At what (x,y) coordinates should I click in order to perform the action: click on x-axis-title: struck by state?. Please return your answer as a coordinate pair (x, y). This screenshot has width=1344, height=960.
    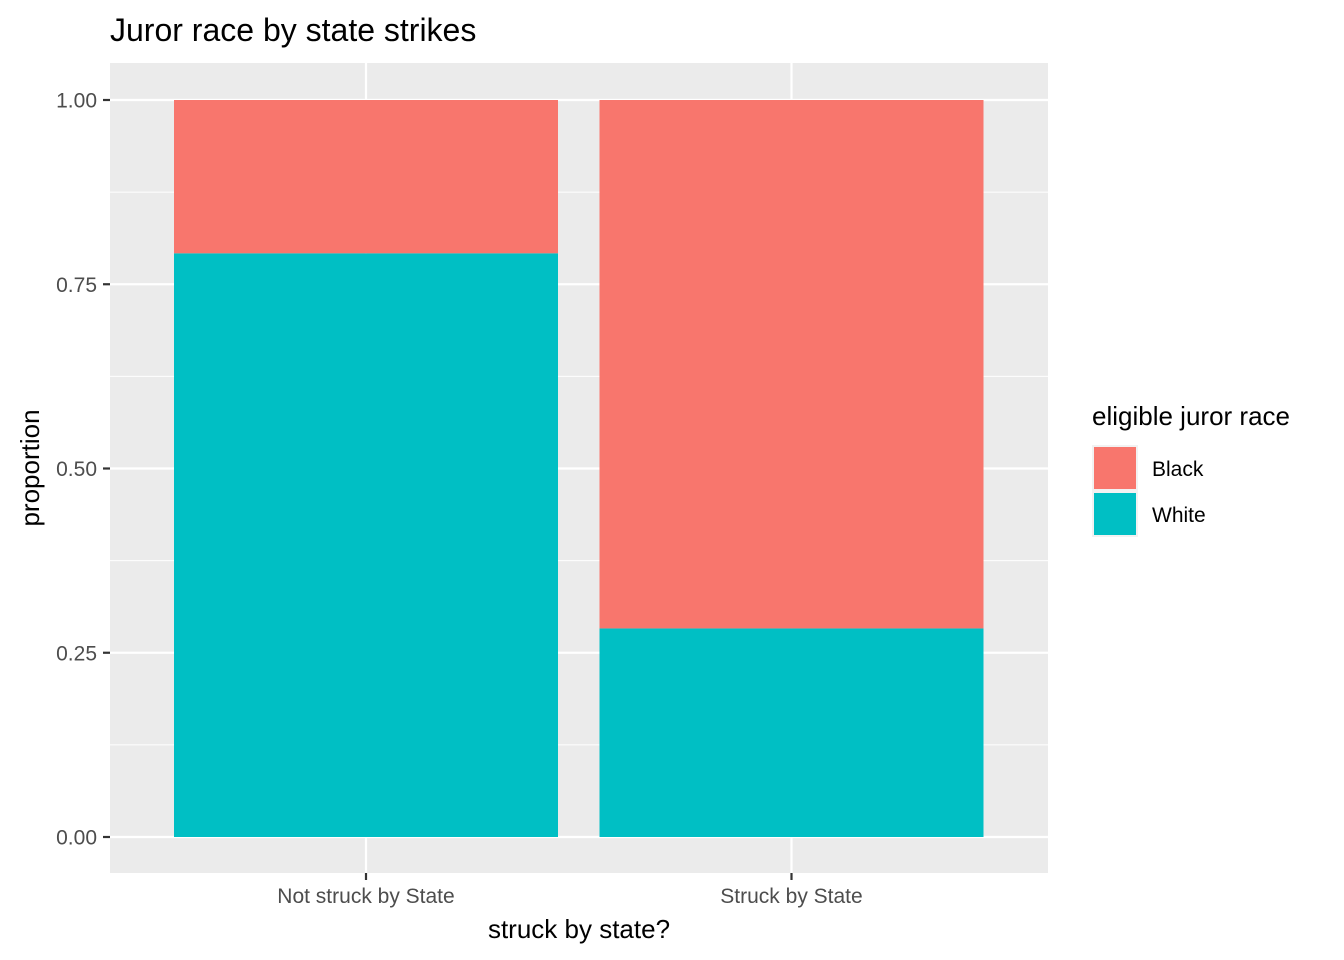
    Looking at the image, I should click on (579, 929).